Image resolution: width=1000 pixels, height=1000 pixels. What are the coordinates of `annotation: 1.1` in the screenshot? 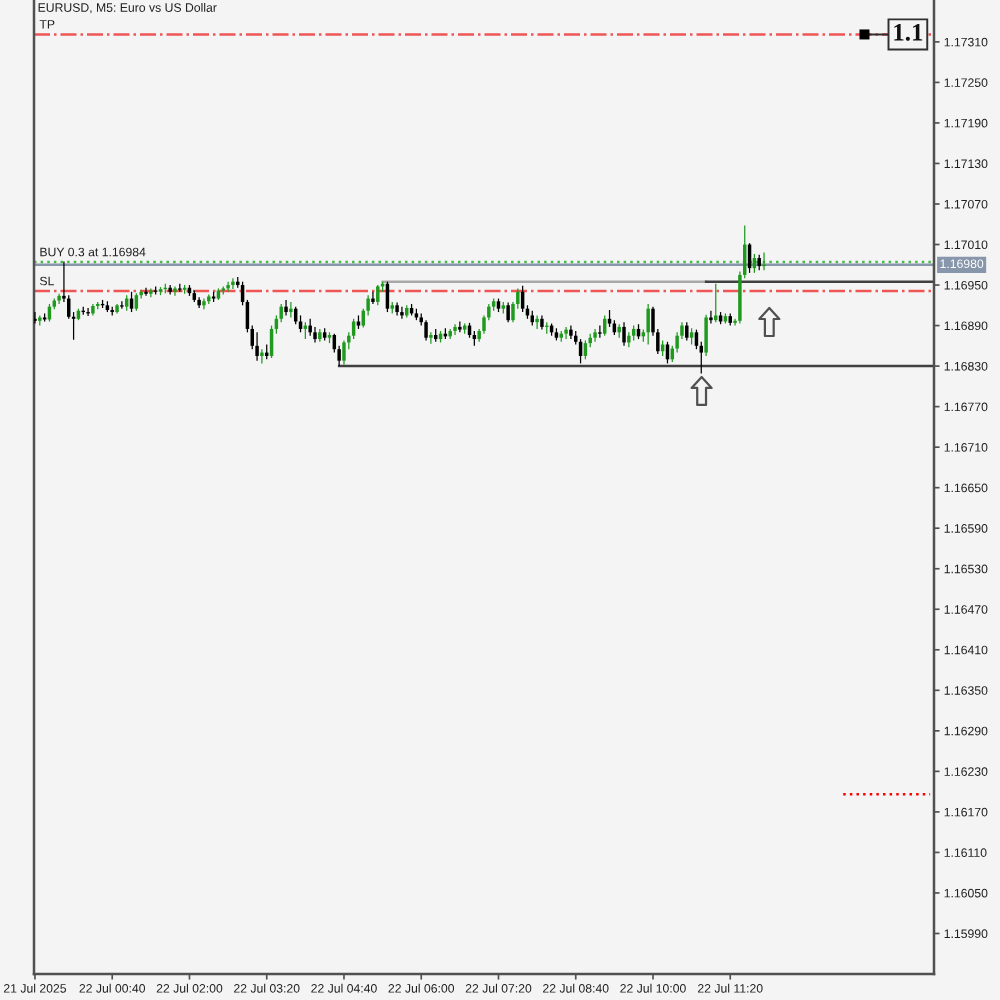 It's located at (908, 32).